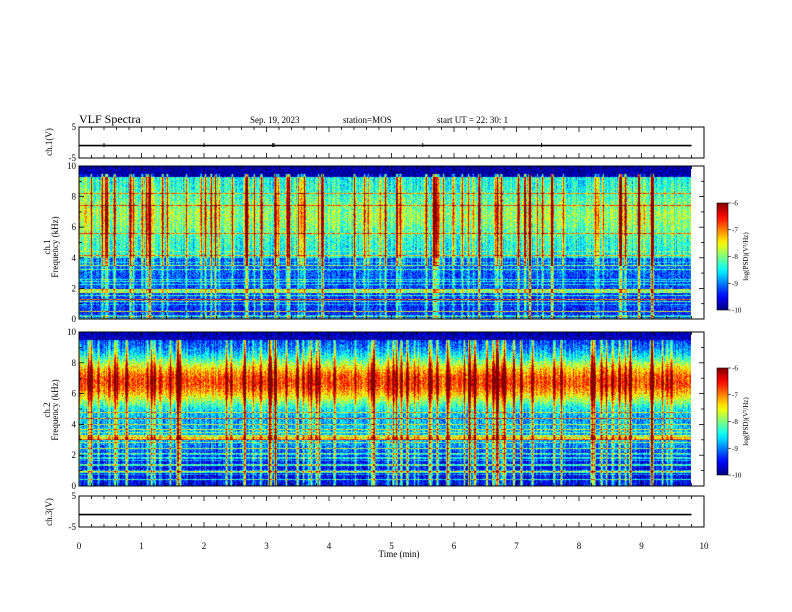 This screenshot has height=612, width=792. Describe the element at coordinates (641, 546) in the screenshot. I see `time-tick-label: 9` at that location.